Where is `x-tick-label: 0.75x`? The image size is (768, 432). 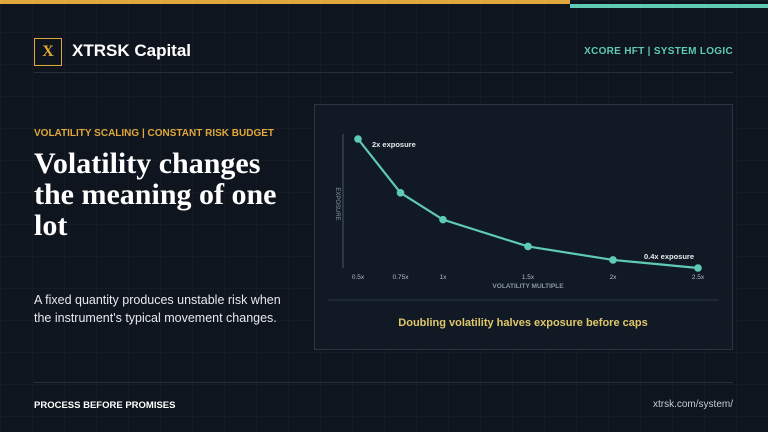
x-tick-label: 0.75x is located at coordinates (401, 277).